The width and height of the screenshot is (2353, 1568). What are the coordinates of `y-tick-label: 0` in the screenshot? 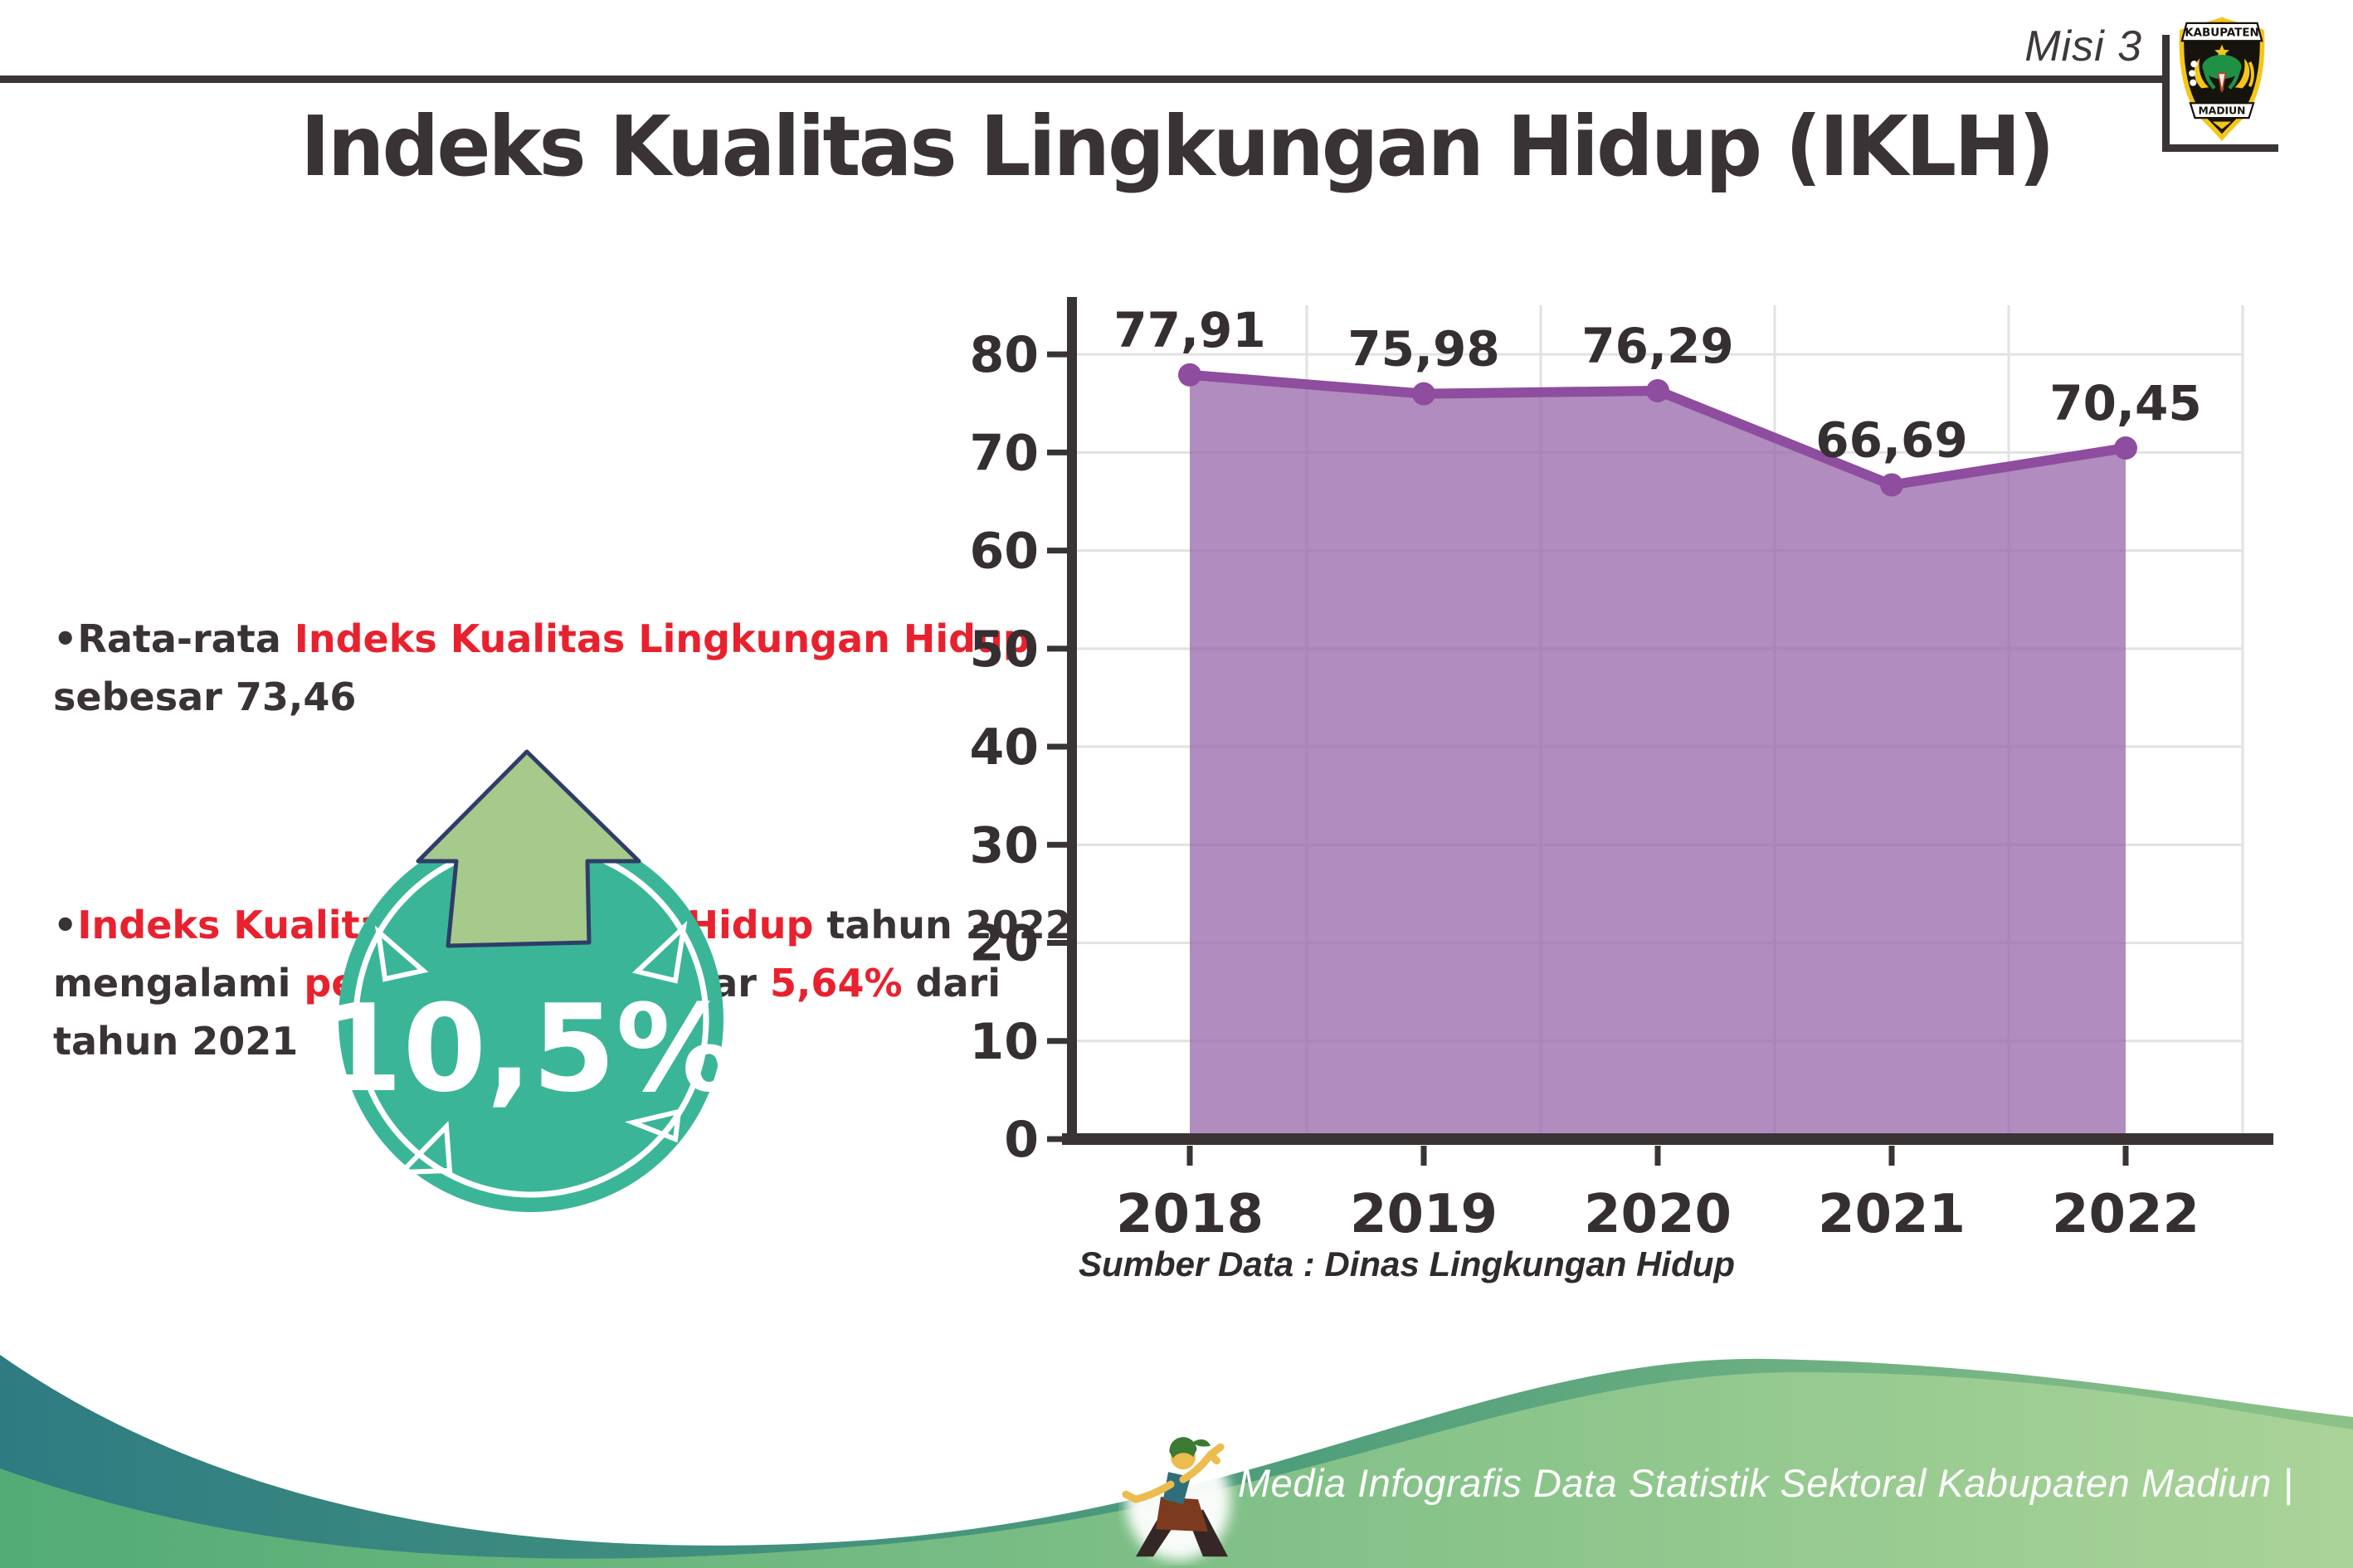 It's located at (1021, 1140).